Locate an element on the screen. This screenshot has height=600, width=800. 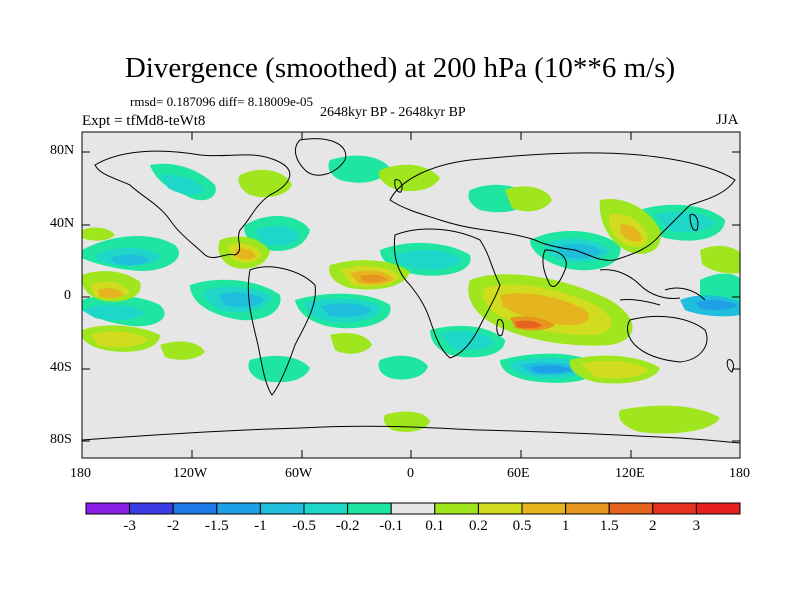
colorbar-label: 0.2 is located at coordinates (478, 526).